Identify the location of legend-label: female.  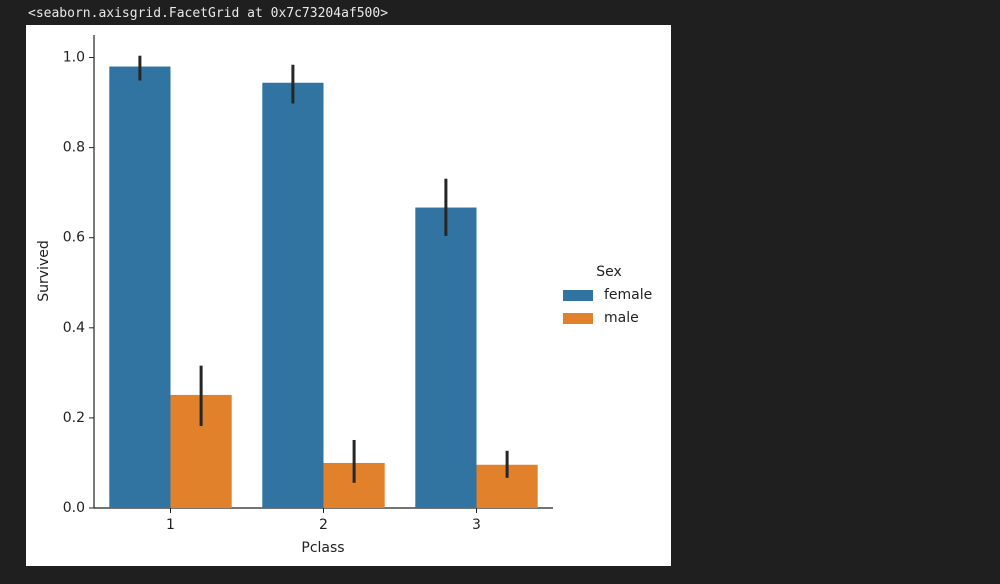
(628, 295).